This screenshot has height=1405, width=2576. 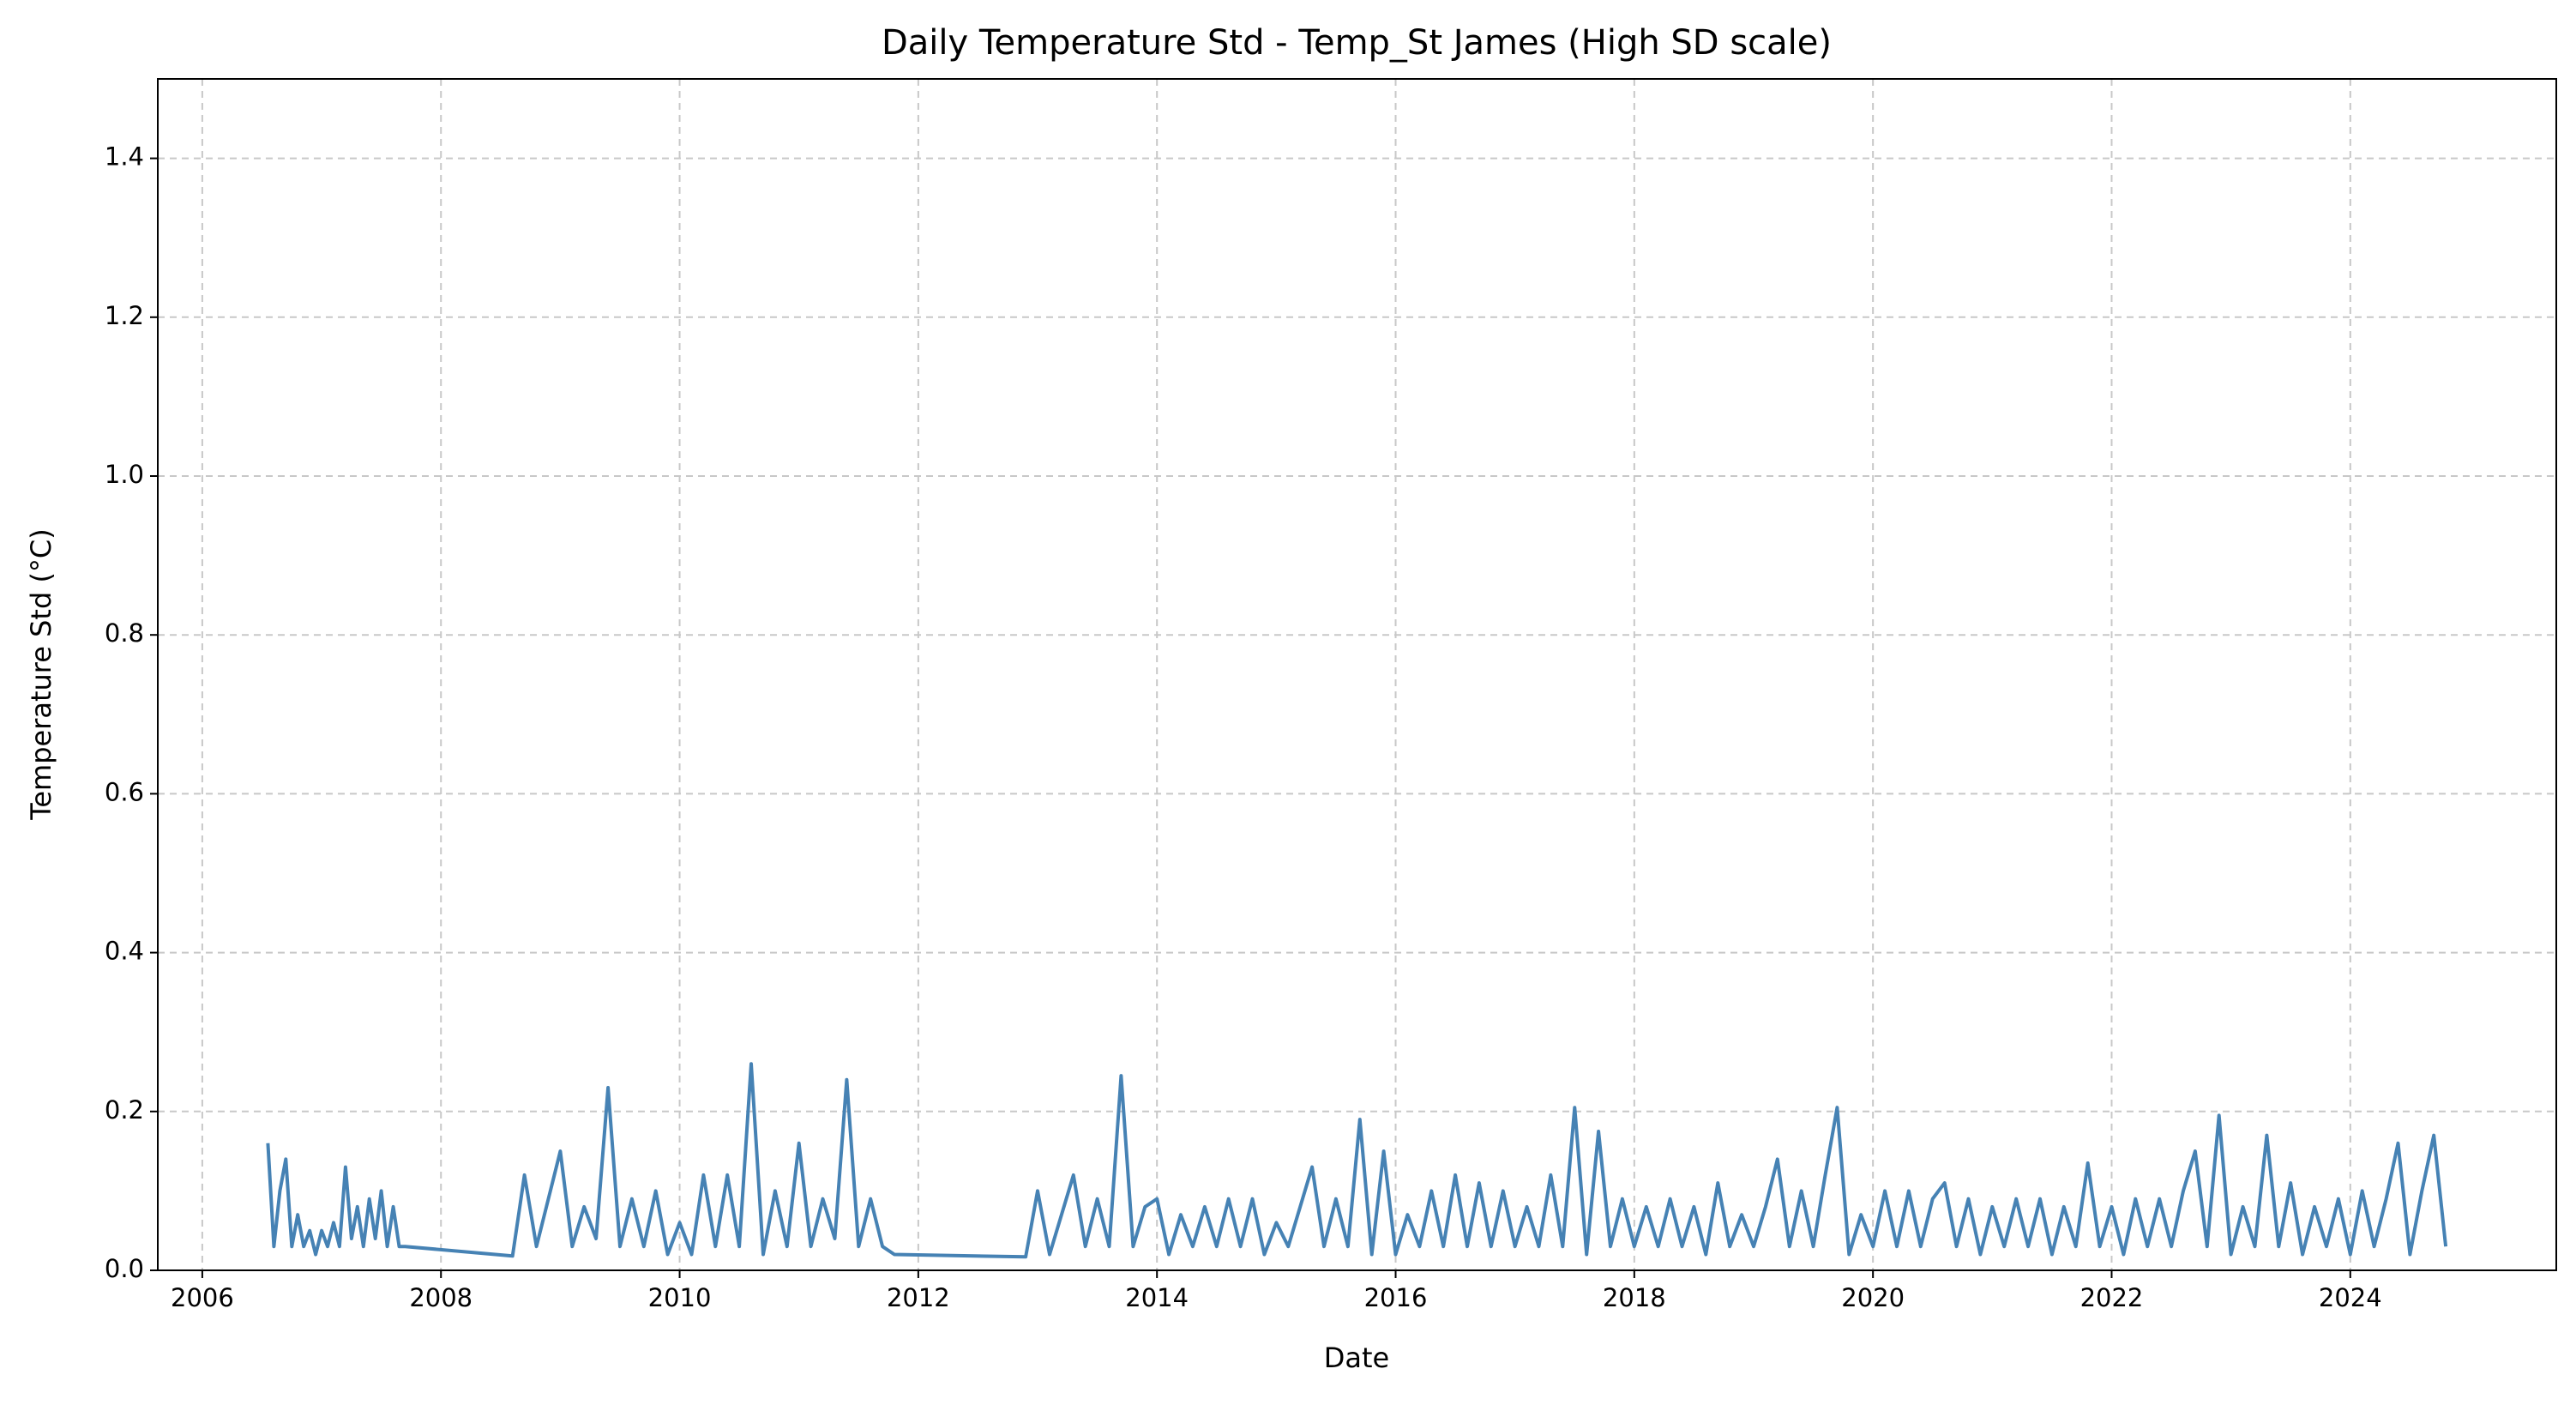 What do you see at coordinates (124, 315) in the screenshot?
I see `y-tick-label: 1.2` at bounding box center [124, 315].